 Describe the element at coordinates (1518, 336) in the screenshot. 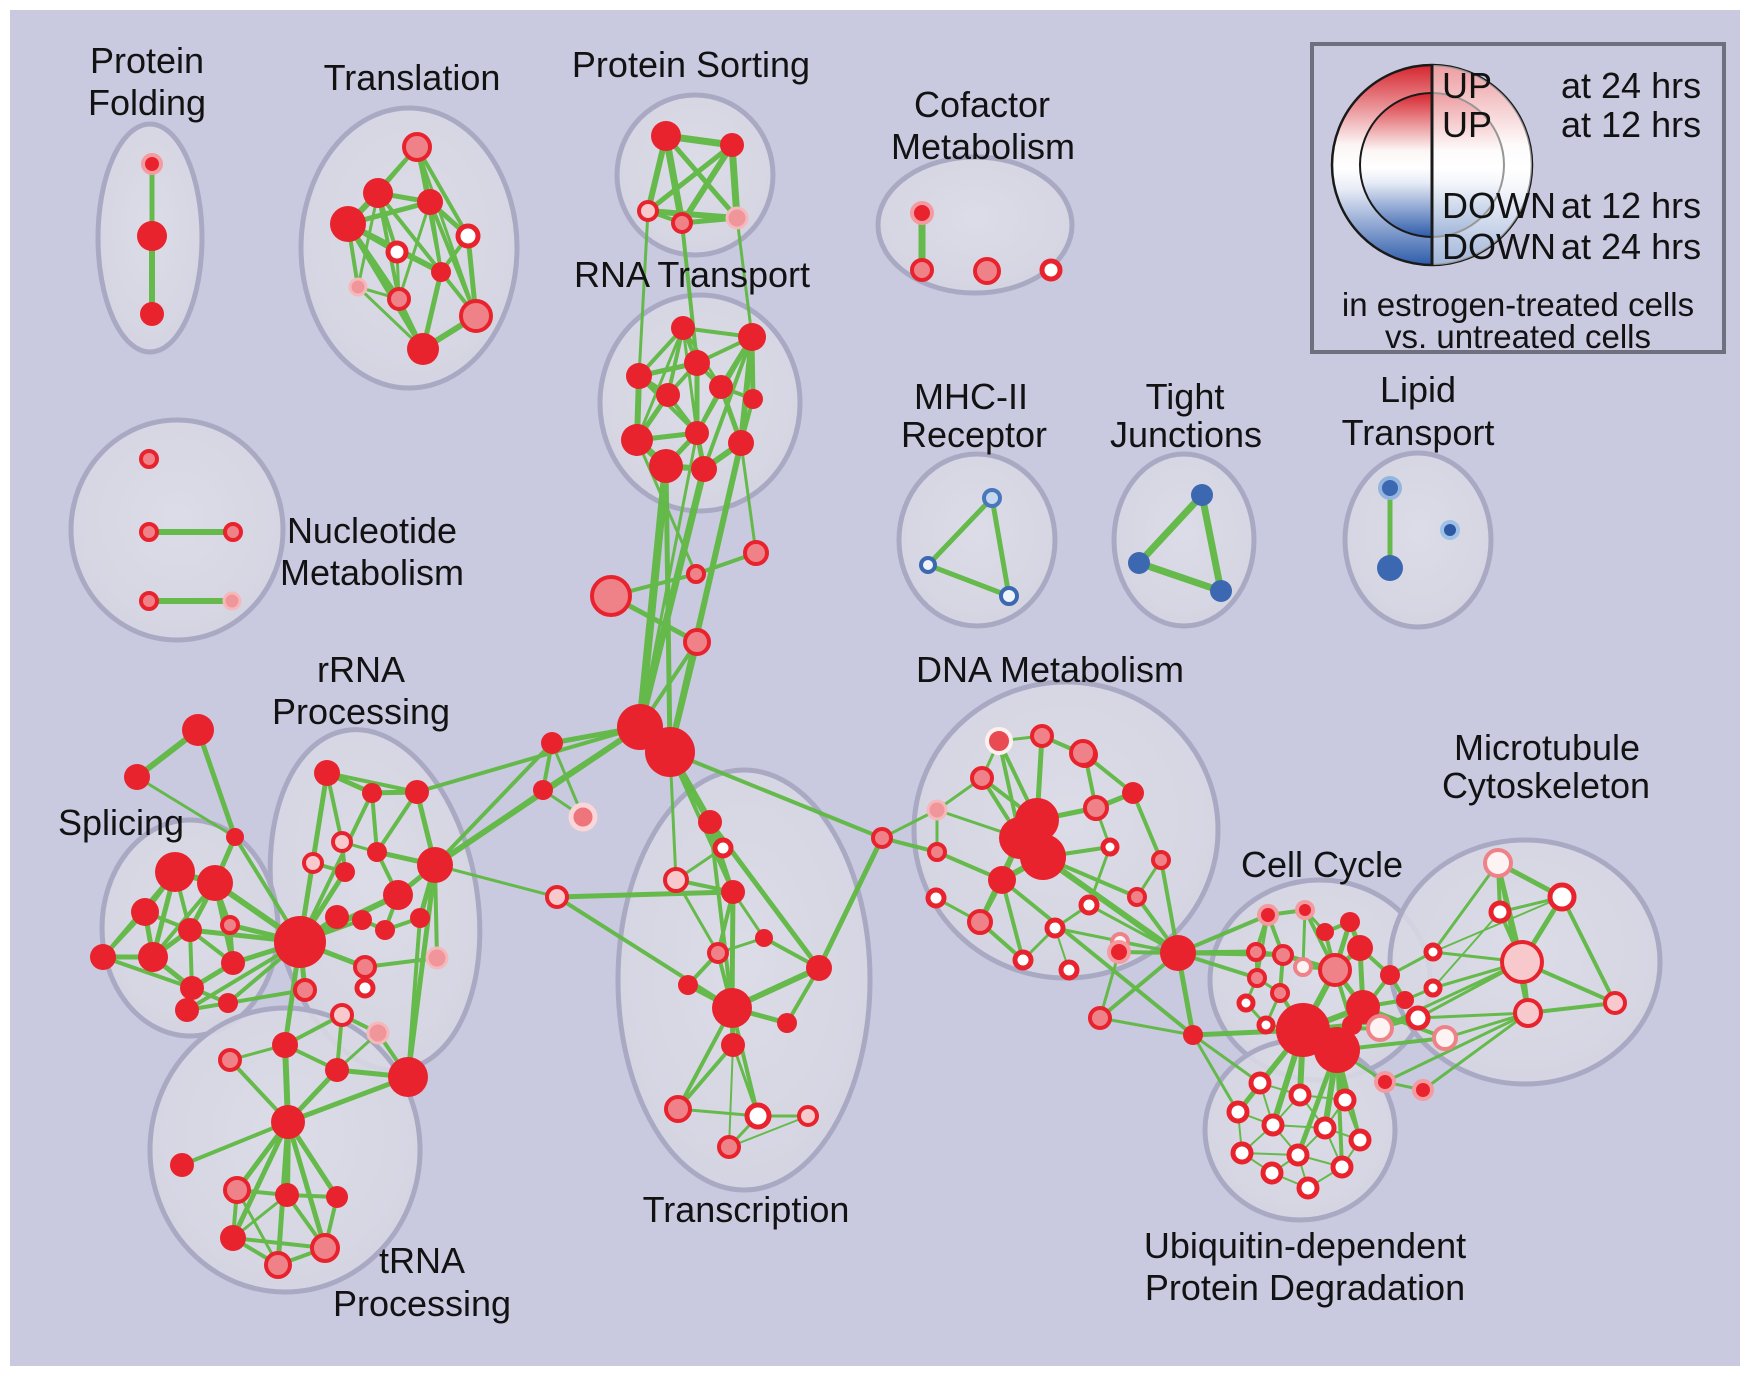

I see `legend-footer-line: vs. untreated cells` at that location.